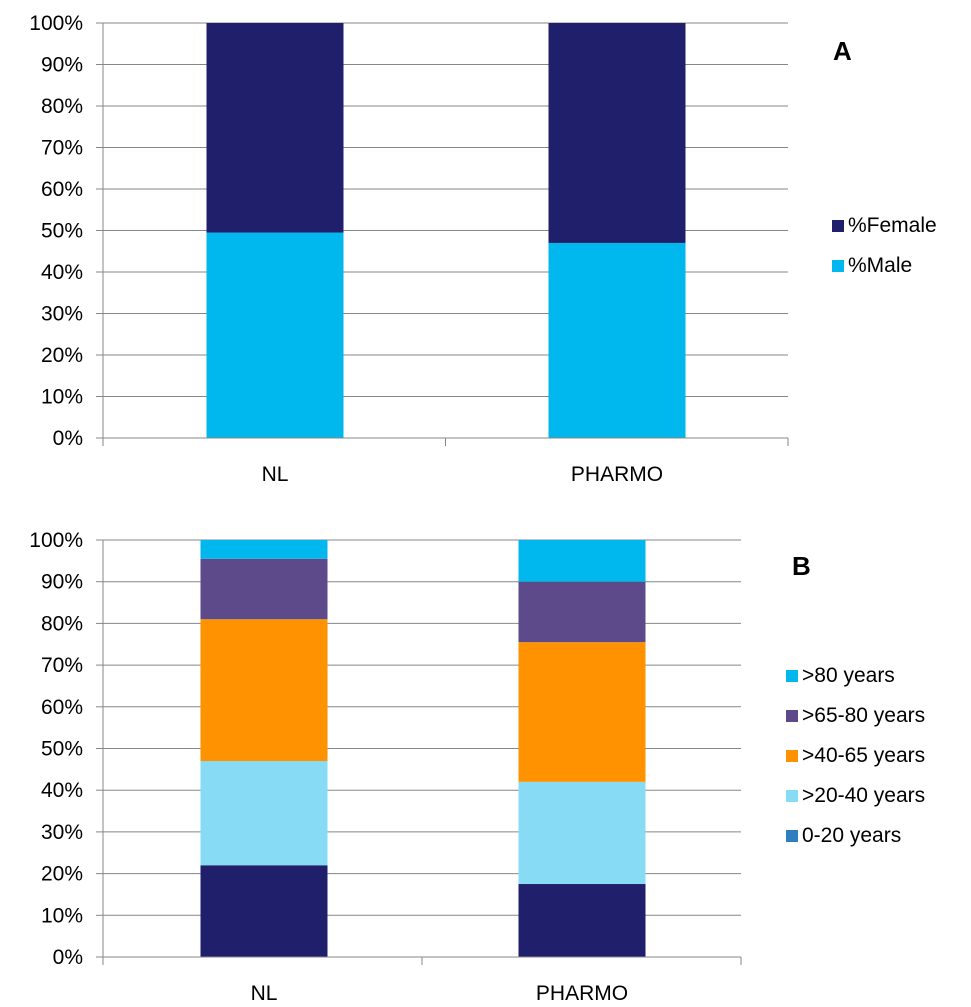  I want to click on legend-label: >65-80 years, so click(863, 715).